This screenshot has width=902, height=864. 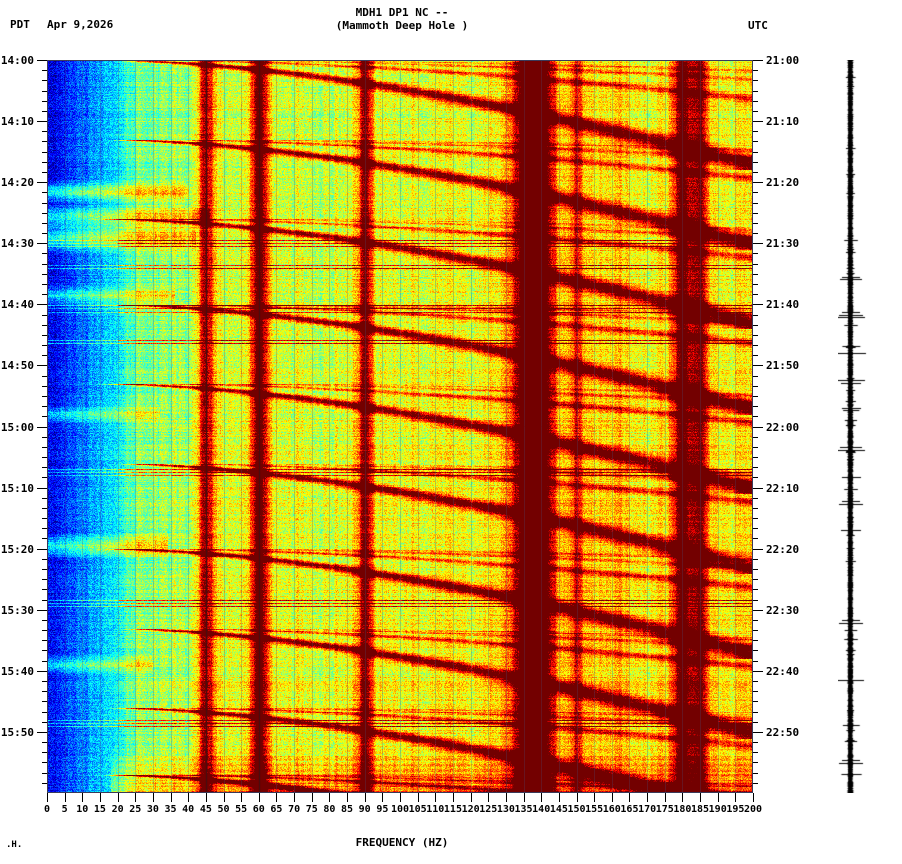 I want to click on frequency-label: 50, so click(x=223, y=809).